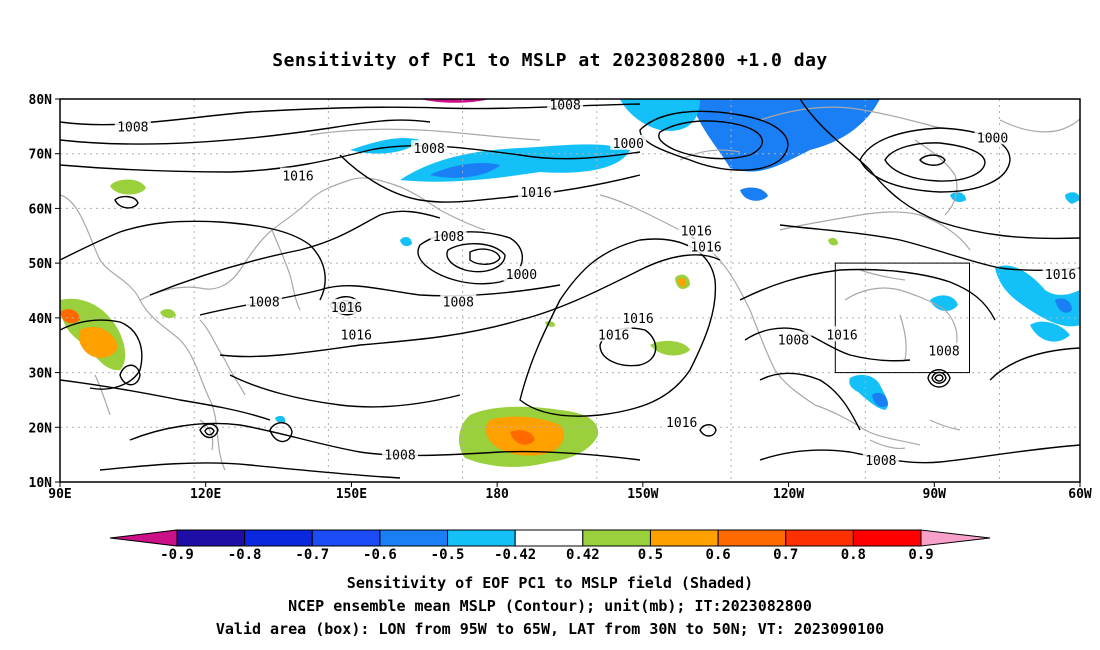 The image size is (1100, 650). I want to click on contour-small-1b, so click(209, 431).